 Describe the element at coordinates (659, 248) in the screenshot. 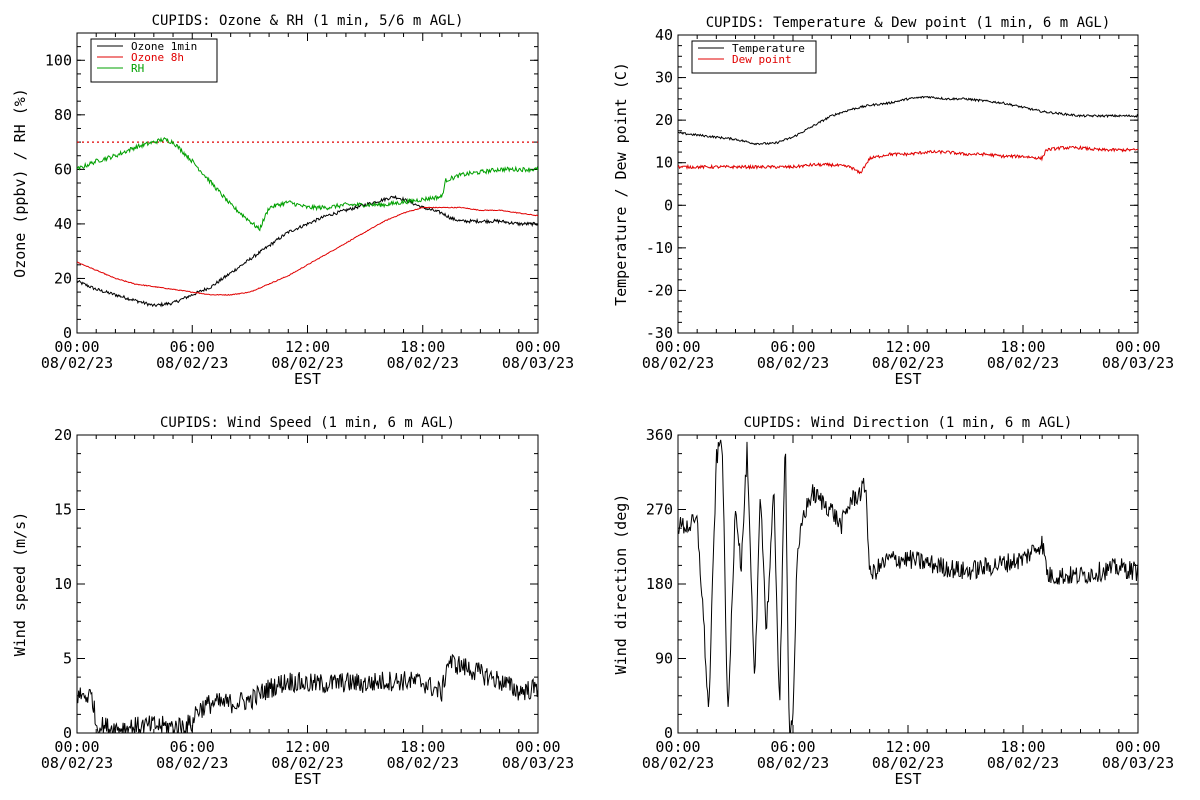

I see `y-tick-label: -10` at that location.